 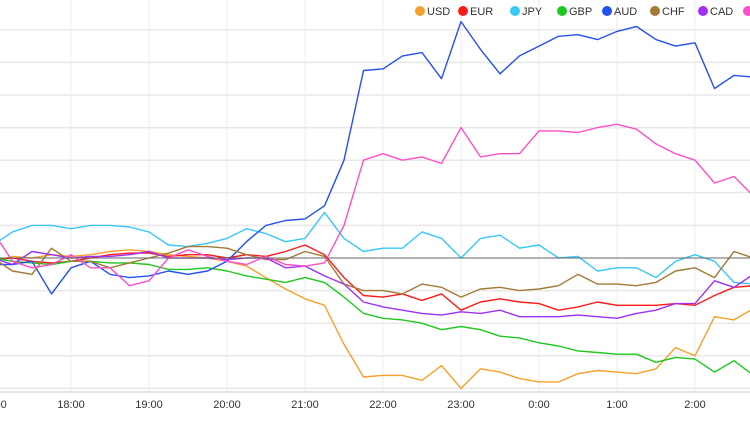 I want to click on legend-item-chf: CHF, so click(x=667, y=12).